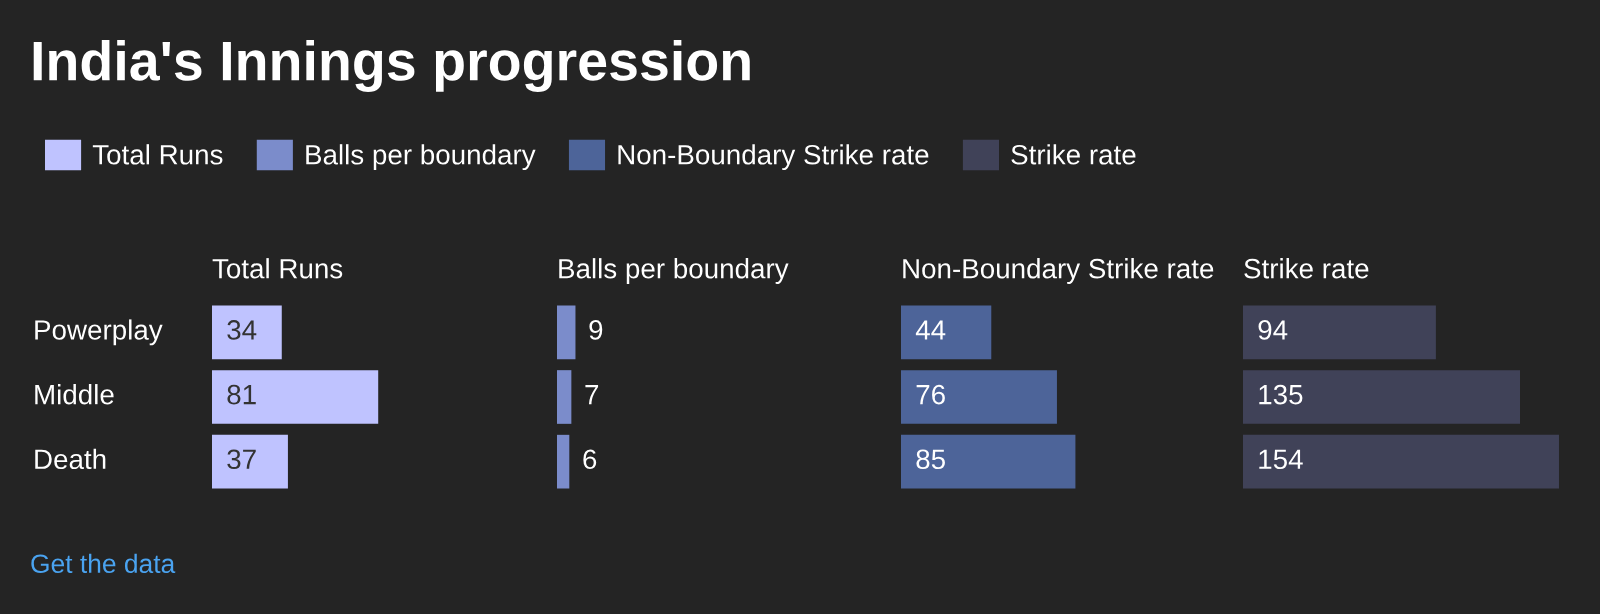  I want to click on text: Non-Boundary Strike rate, so click(1058, 271).